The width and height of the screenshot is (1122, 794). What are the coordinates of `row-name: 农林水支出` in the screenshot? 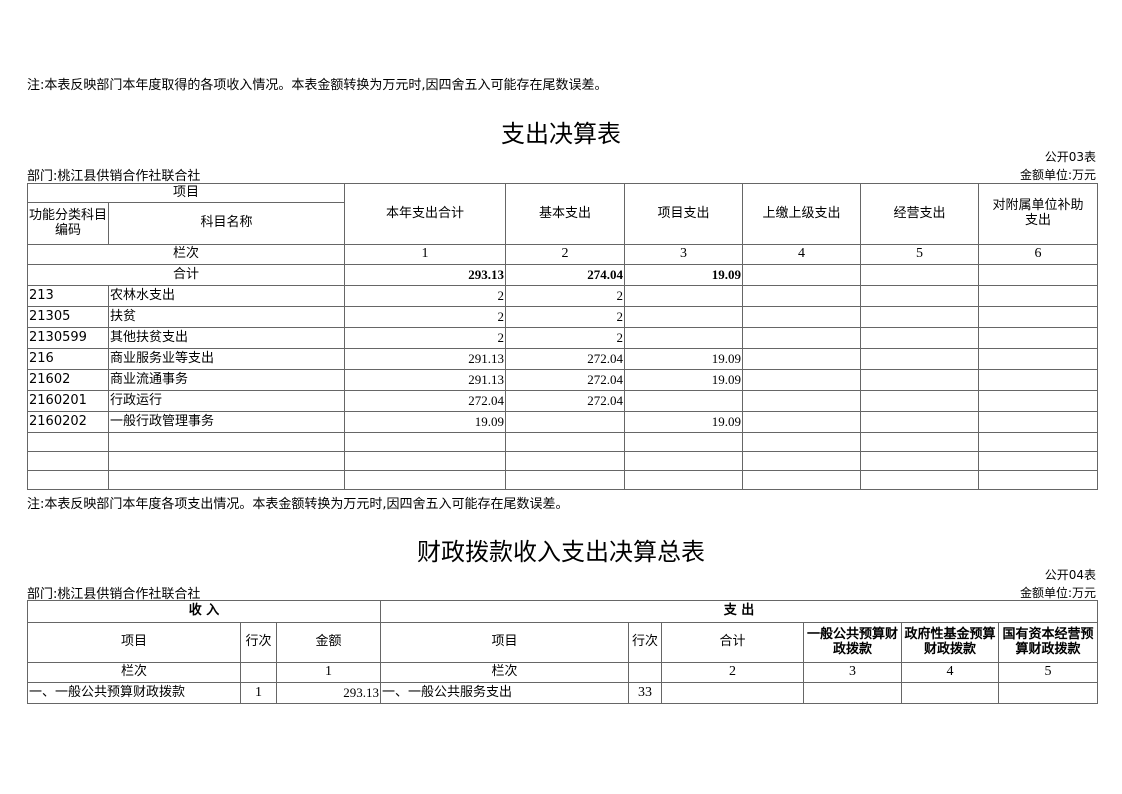 It's located at (226, 296).